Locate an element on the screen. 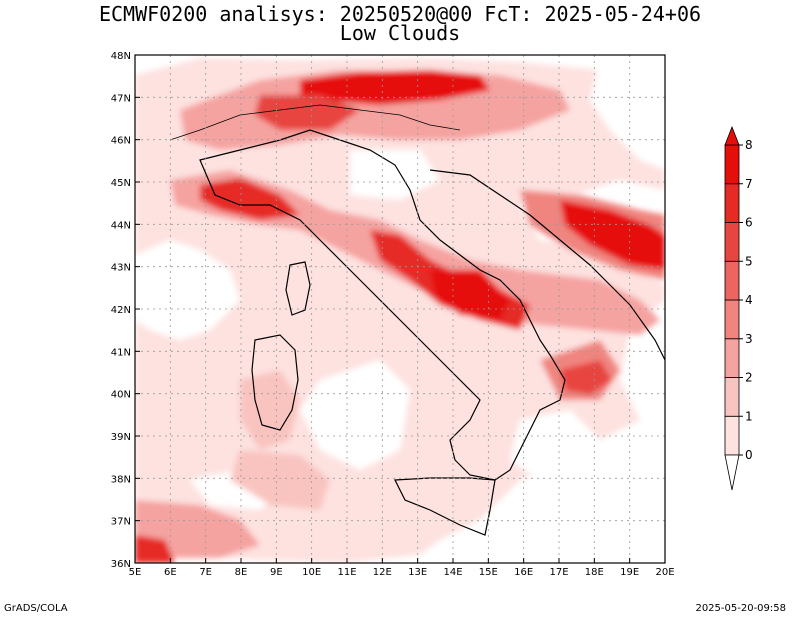 Image resolution: width=800 pixels, height=618 pixels. colorbar-label: 7 is located at coordinates (749, 184).